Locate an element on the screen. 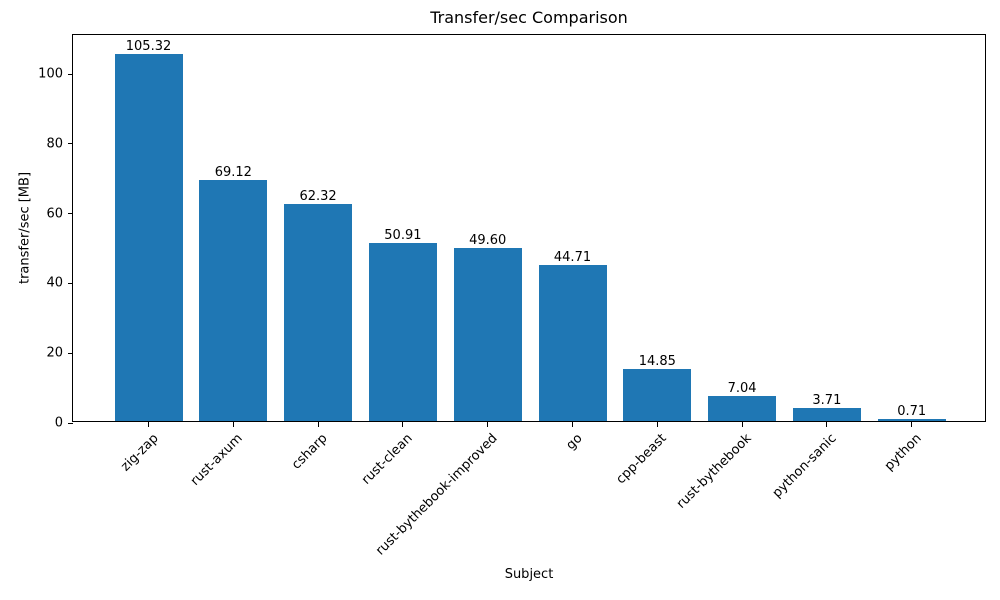 The height and width of the screenshot is (600, 1000). x-axis-label: Subject is located at coordinates (529, 574).